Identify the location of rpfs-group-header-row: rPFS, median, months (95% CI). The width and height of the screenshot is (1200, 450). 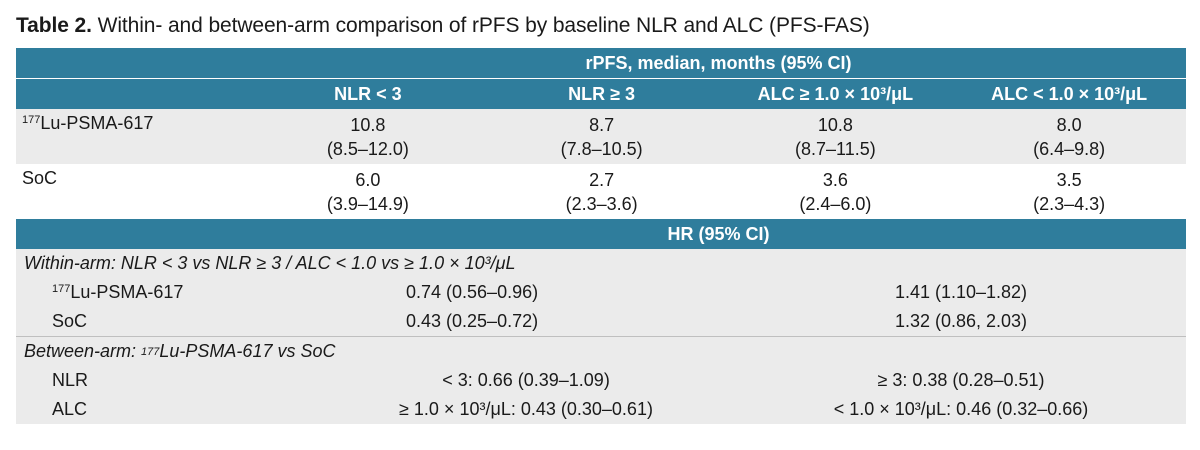
(601, 63).